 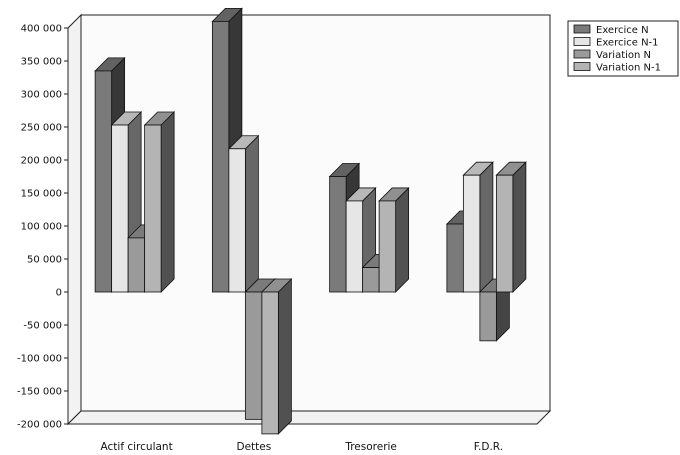 I want to click on y-tick-label: 0, so click(x=59, y=293).